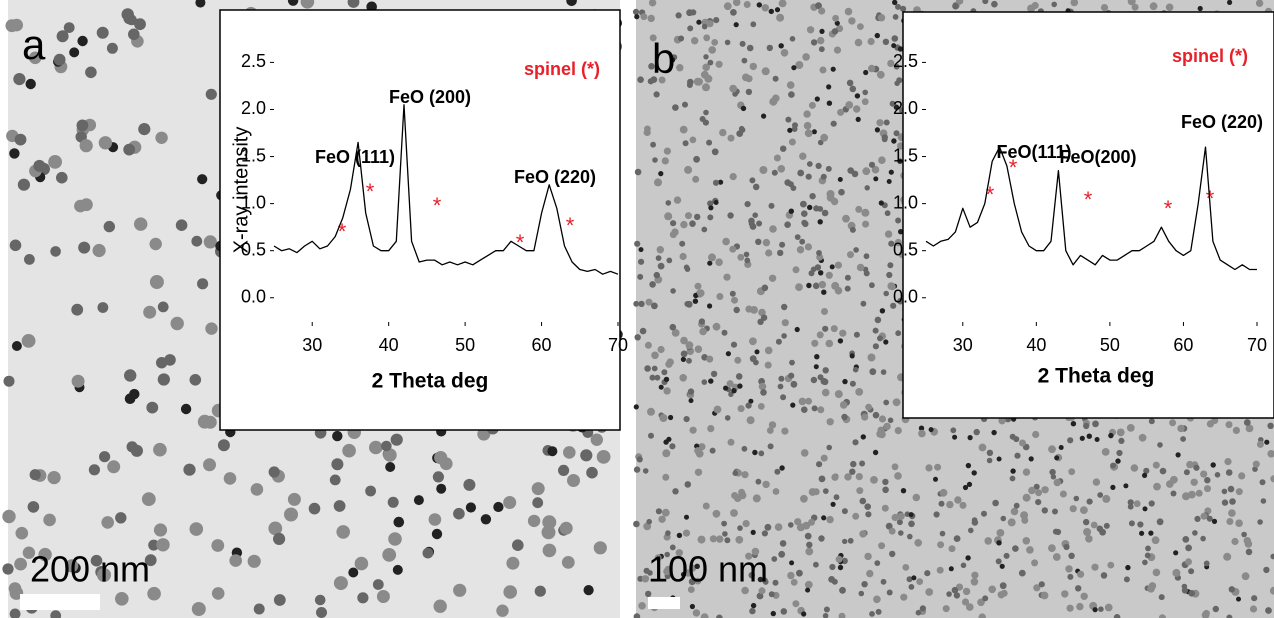  Describe the element at coordinates (1033, 152) in the screenshot. I see `peak-annotation: FeO(111)` at that location.